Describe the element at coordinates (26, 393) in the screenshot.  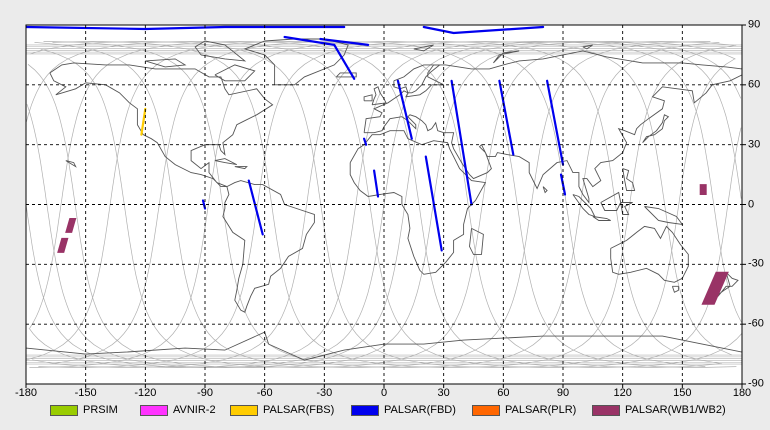
I see `x-tick-label: -180` at that location.